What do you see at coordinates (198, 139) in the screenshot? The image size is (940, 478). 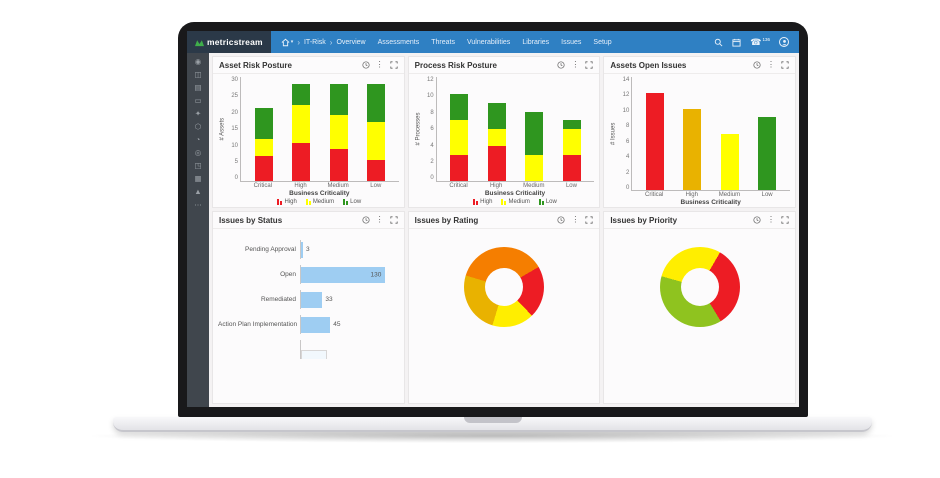 I see `sidebar-icon-7: ◔` at bounding box center [198, 139].